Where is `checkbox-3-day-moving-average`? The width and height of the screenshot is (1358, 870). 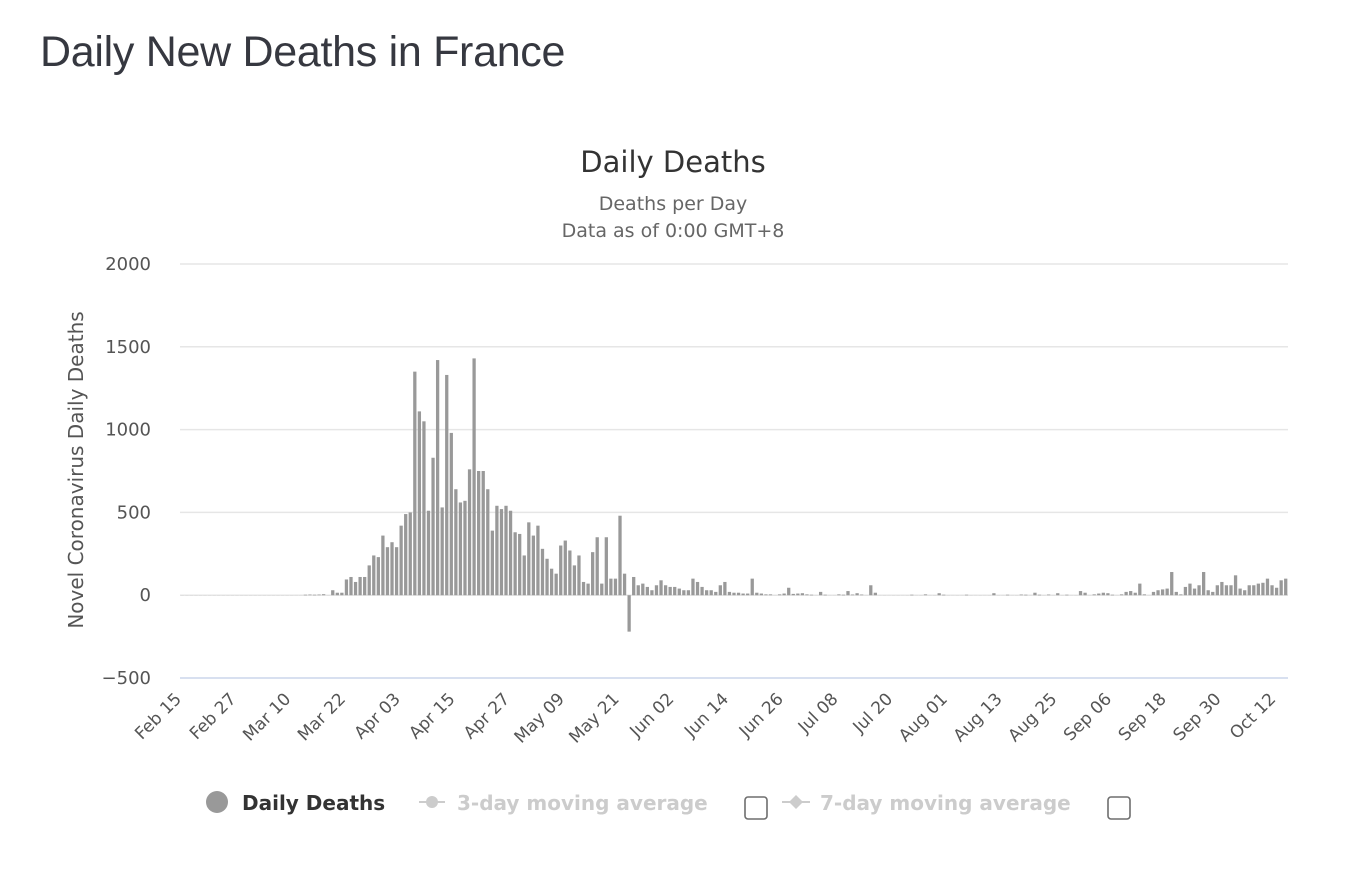
checkbox-3-day-moving-average is located at coordinates (756, 808).